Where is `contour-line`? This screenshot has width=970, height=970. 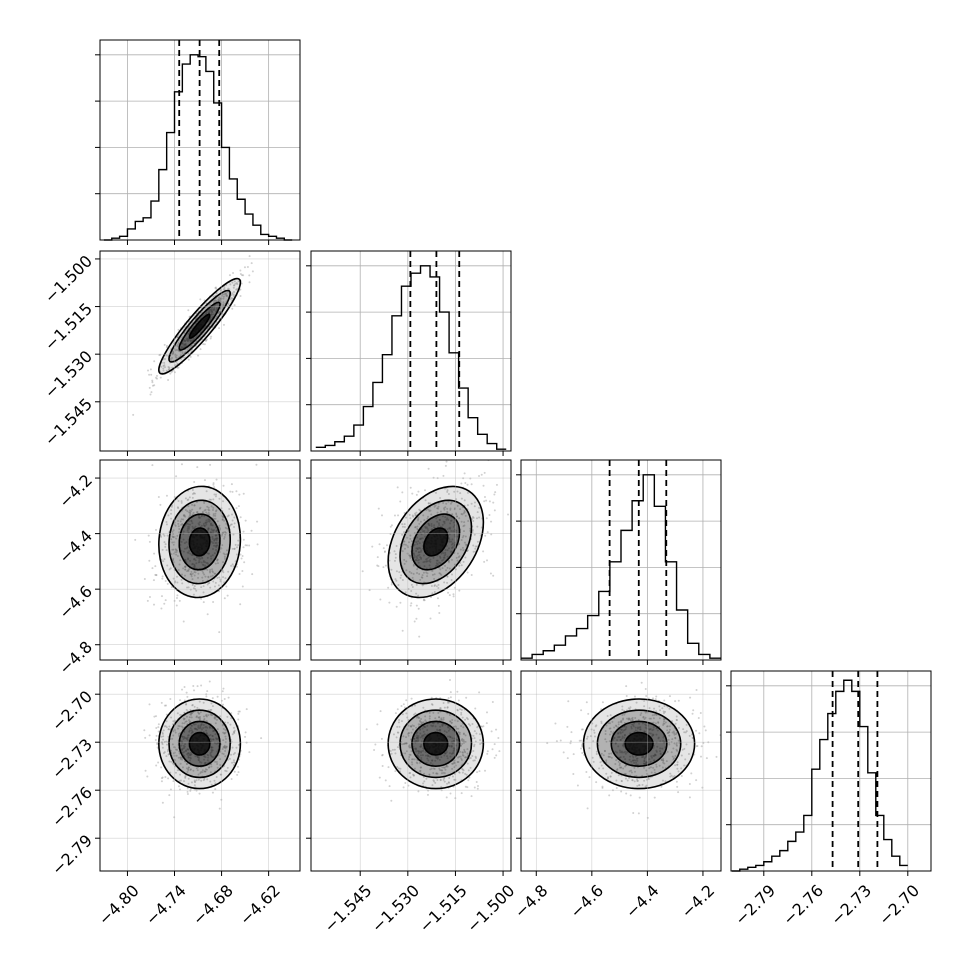 contour-line is located at coordinates (199, 542).